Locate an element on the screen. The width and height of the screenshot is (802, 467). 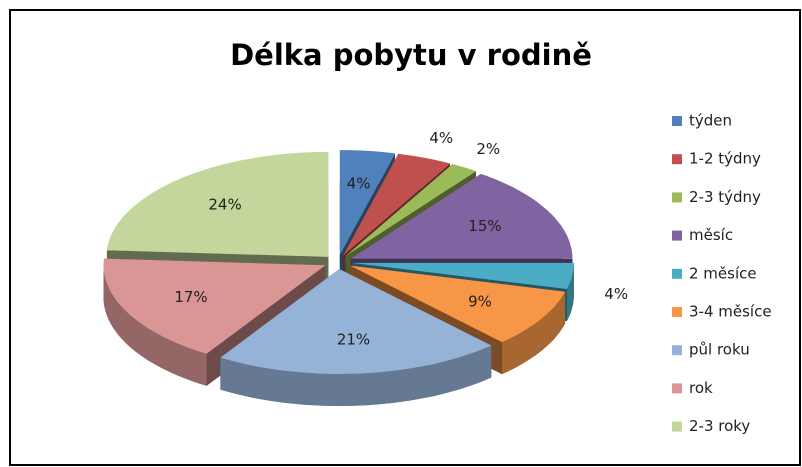
legend-label: týden is located at coordinates (710, 121).